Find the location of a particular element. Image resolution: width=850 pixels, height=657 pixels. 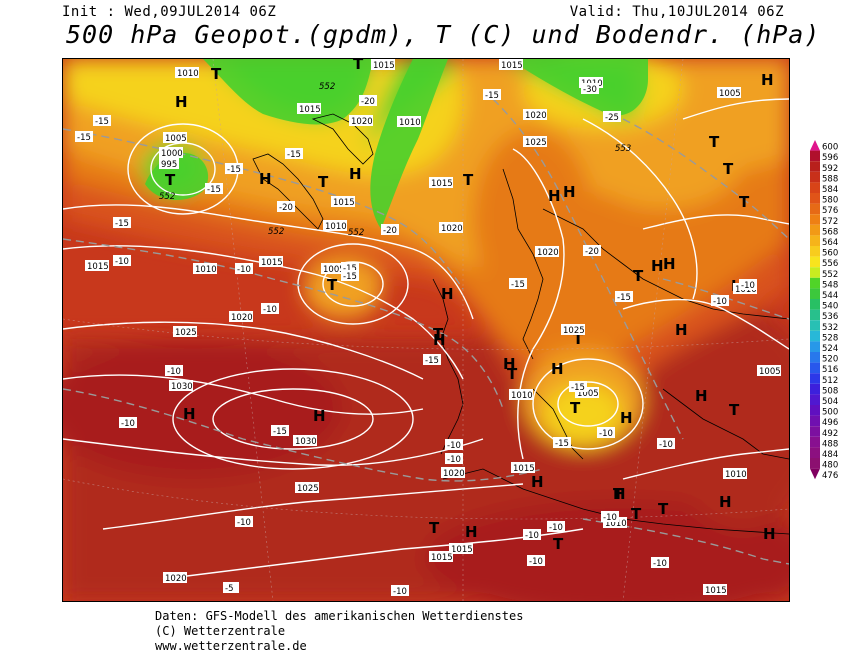

svg-text: 1000 is located at coordinates (172, 154).